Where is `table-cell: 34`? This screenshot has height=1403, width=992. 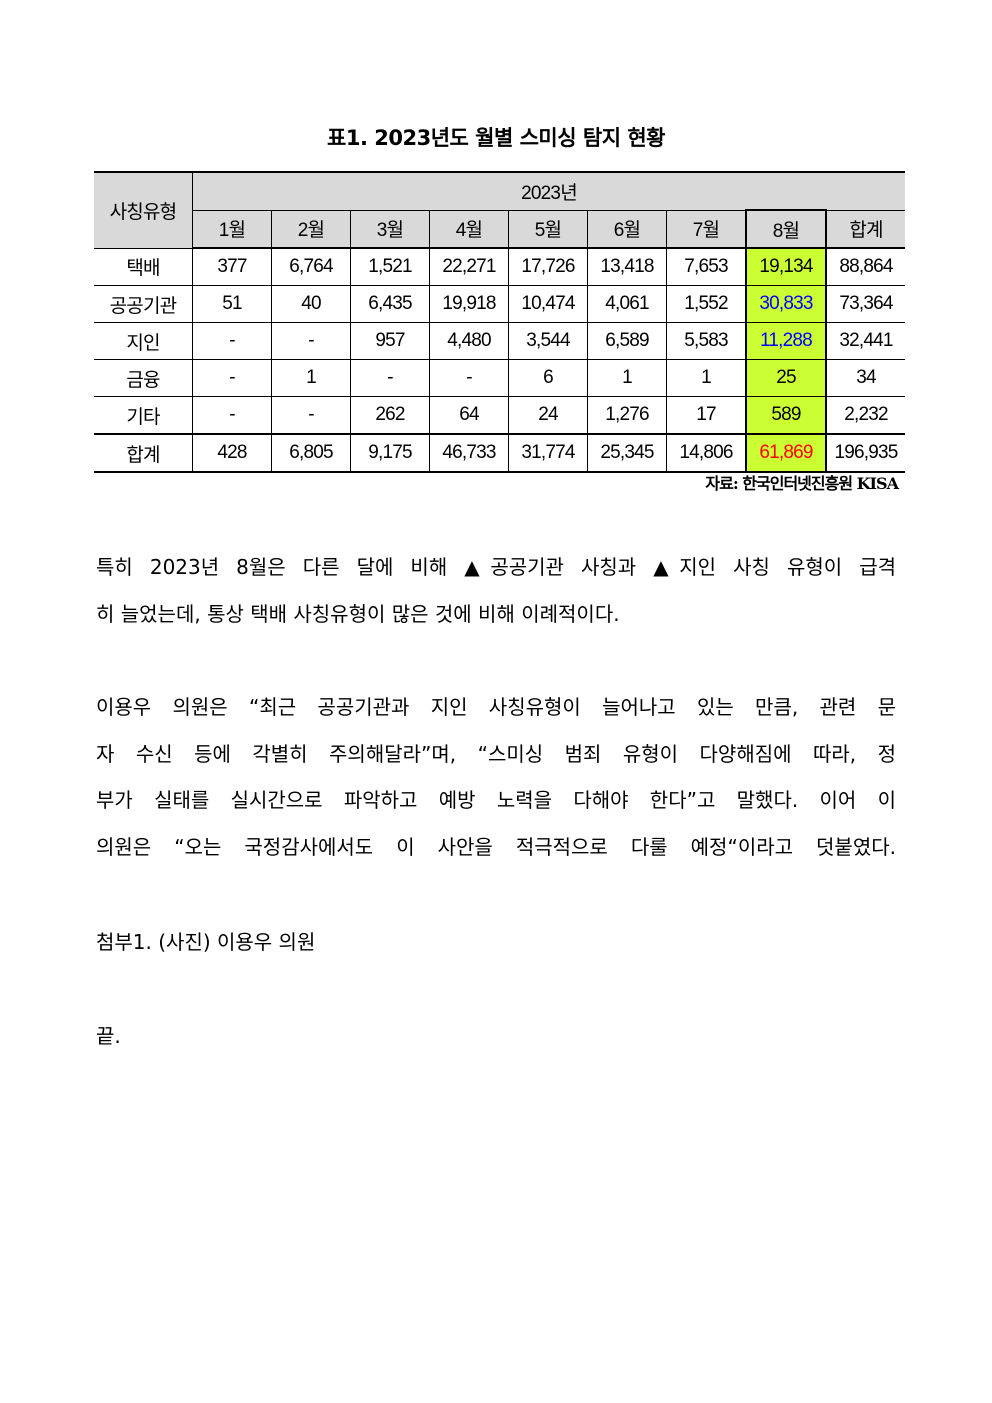 table-cell: 34 is located at coordinates (865, 378).